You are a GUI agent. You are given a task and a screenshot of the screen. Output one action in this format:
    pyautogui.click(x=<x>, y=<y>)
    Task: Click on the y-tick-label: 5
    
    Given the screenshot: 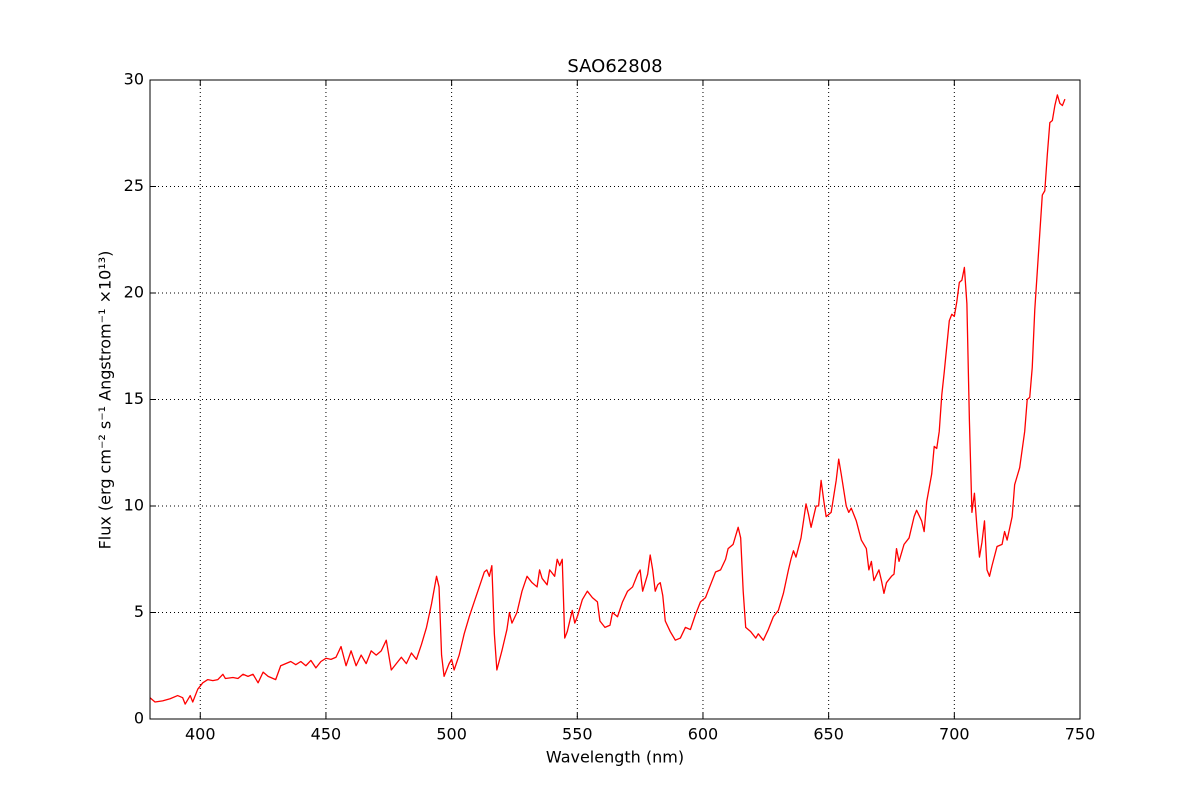 What is the action you would take?
    pyautogui.click(x=139, y=611)
    